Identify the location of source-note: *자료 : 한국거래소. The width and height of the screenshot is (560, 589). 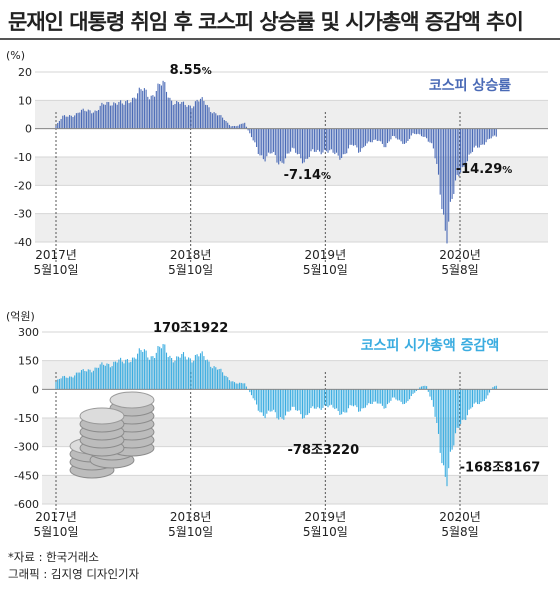
(53, 557).